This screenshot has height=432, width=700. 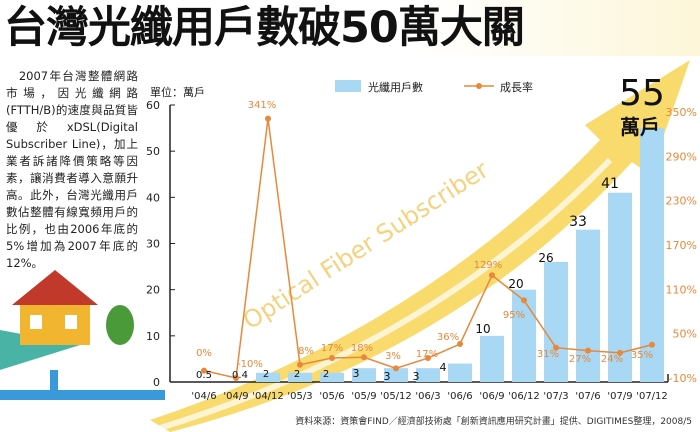 I want to click on legend-bar-swatch, so click(x=348, y=86).